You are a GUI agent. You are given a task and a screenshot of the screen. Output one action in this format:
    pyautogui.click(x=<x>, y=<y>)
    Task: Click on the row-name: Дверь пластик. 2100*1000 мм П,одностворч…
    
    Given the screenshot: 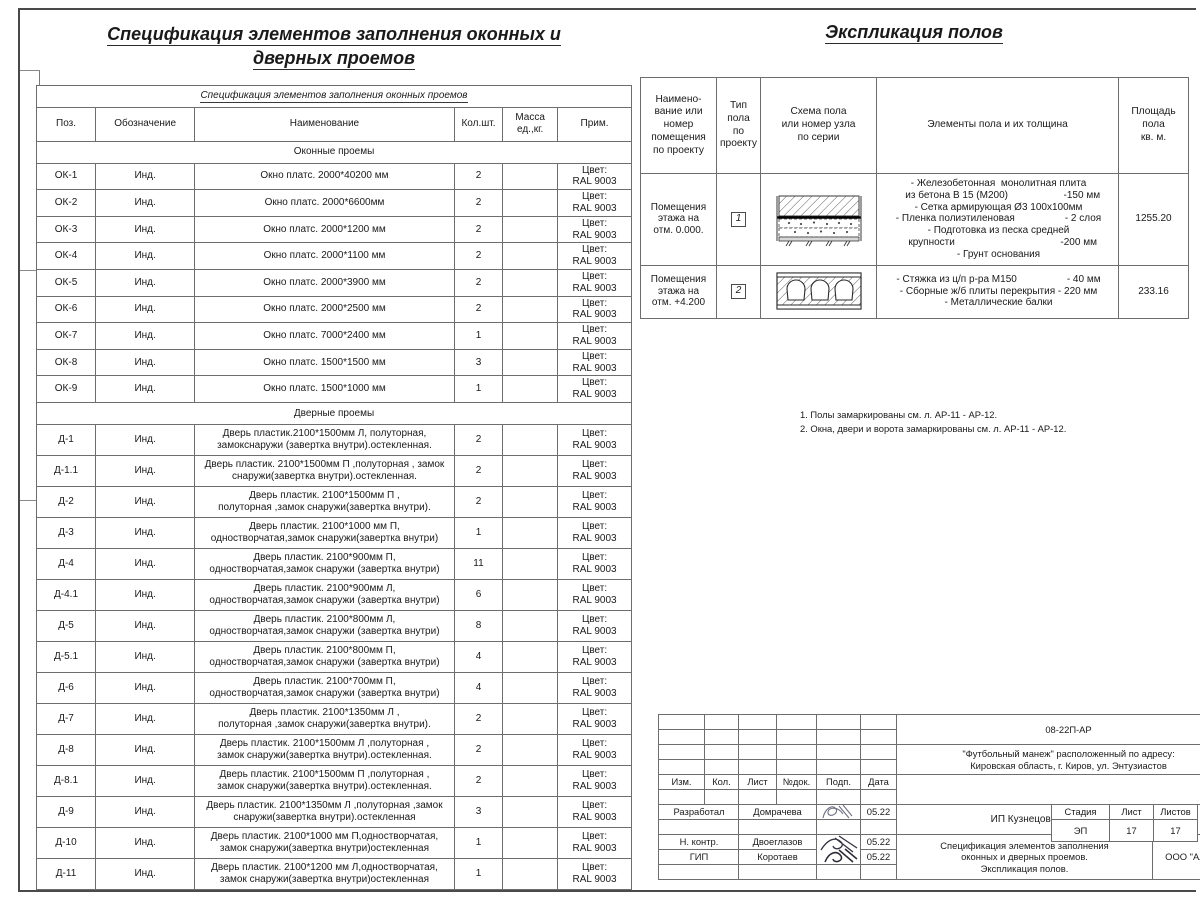 What is the action you would take?
    pyautogui.click(x=324, y=532)
    